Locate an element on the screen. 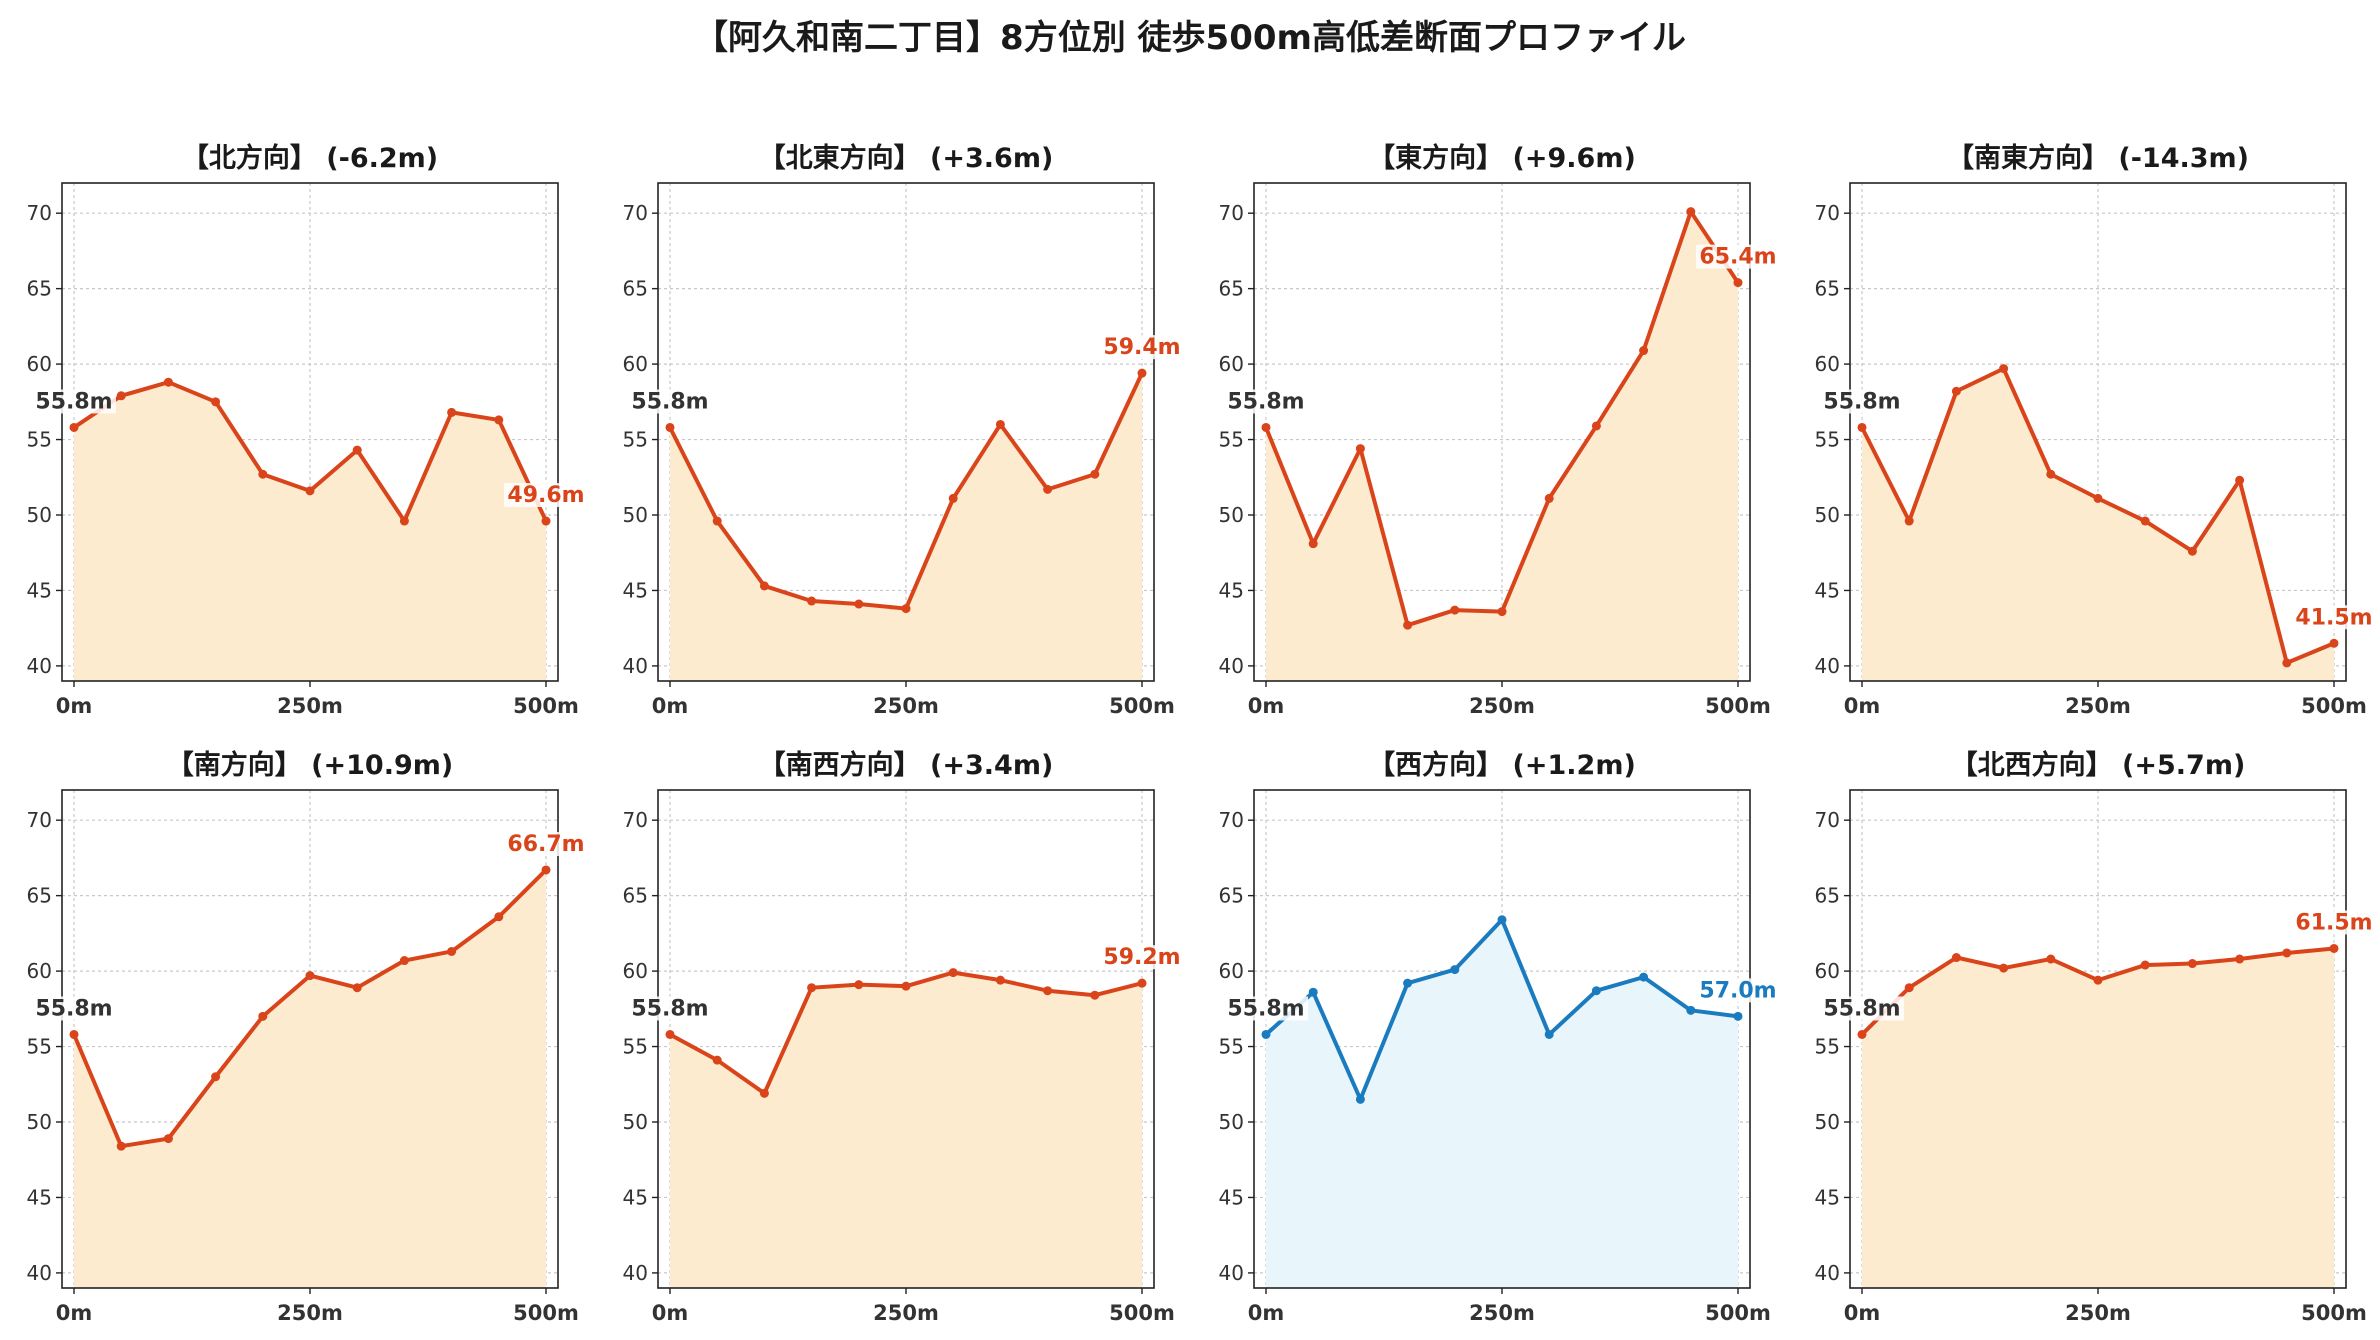 The height and width of the screenshot is (1340, 2380). panel-title: 【南東方向】 (-14.3m) is located at coordinates (2098, 158).